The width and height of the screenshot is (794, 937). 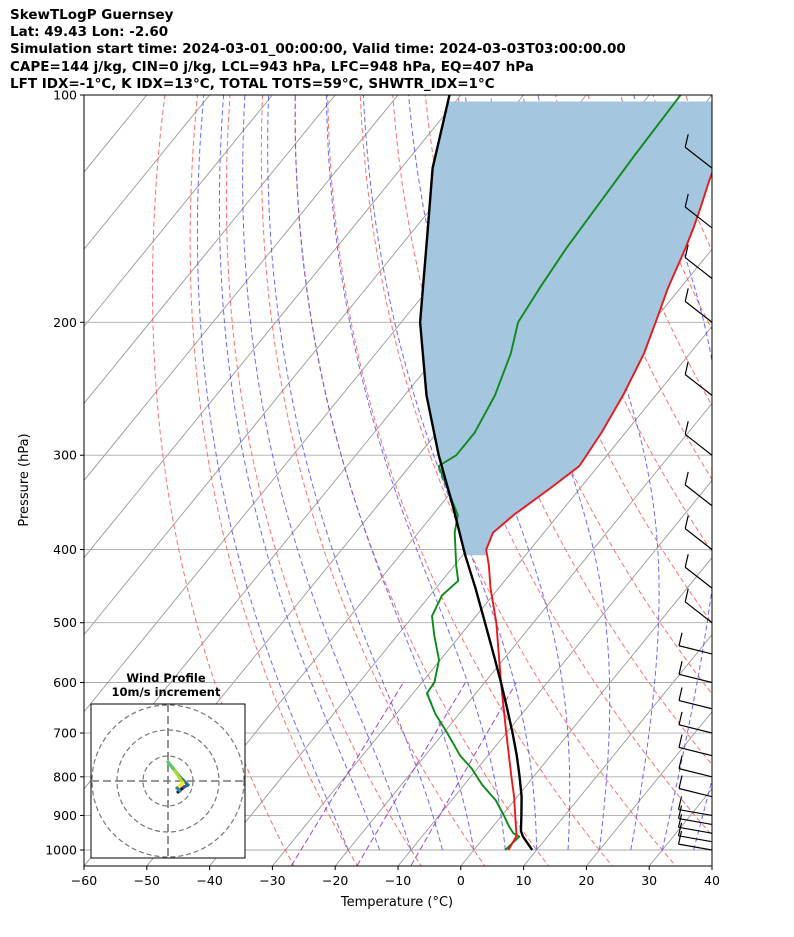 I want to click on parcel-line, so click(x=476, y=473).